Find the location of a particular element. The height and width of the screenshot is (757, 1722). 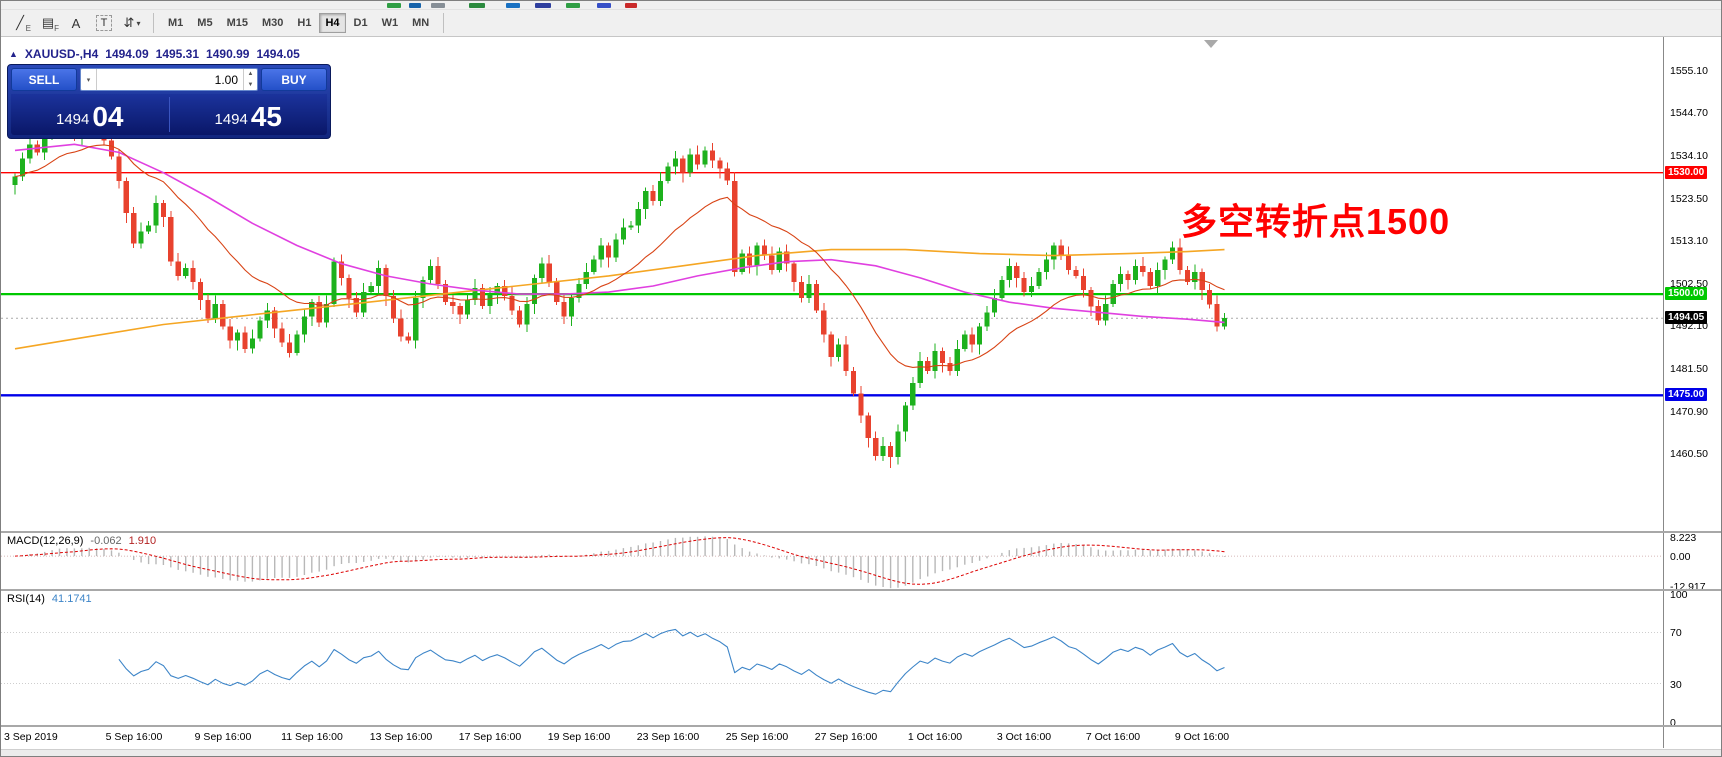

ohlc-low: 1490.99 is located at coordinates (228, 54).